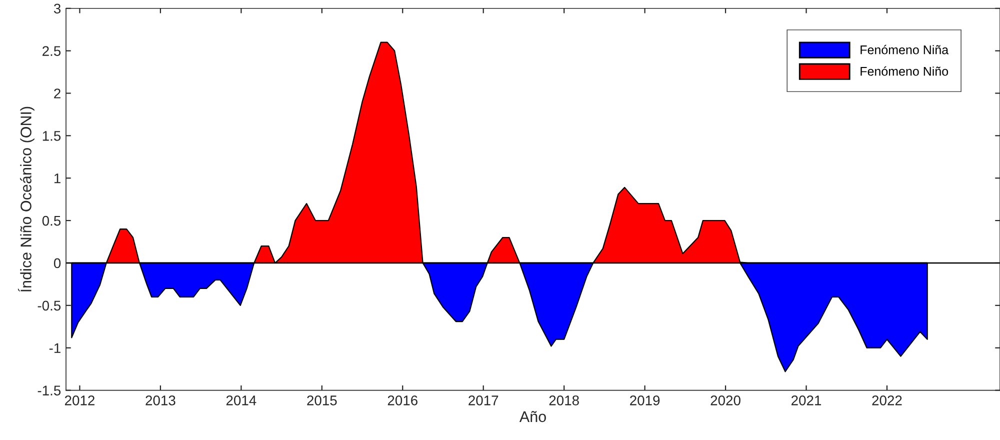 The height and width of the screenshot is (440, 1000). I want to click on y-tick-label: 2, so click(57, 93).